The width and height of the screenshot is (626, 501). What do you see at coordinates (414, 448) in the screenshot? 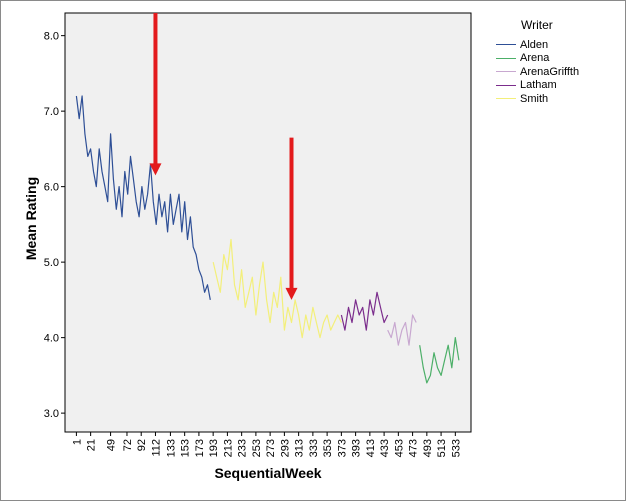
I see `x-tick-label: 473` at bounding box center [414, 448].